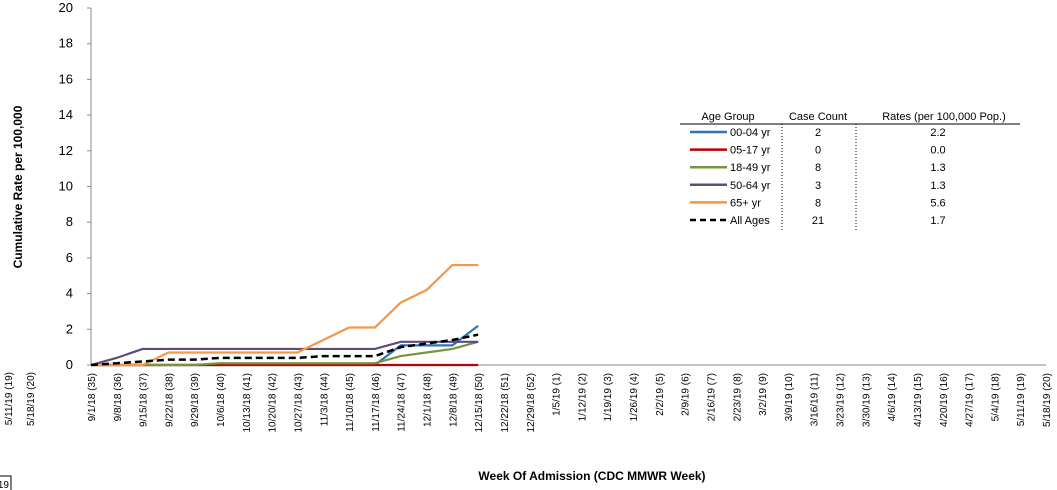  What do you see at coordinates (69, 328) in the screenshot?
I see `y-tick-label: 2` at bounding box center [69, 328].